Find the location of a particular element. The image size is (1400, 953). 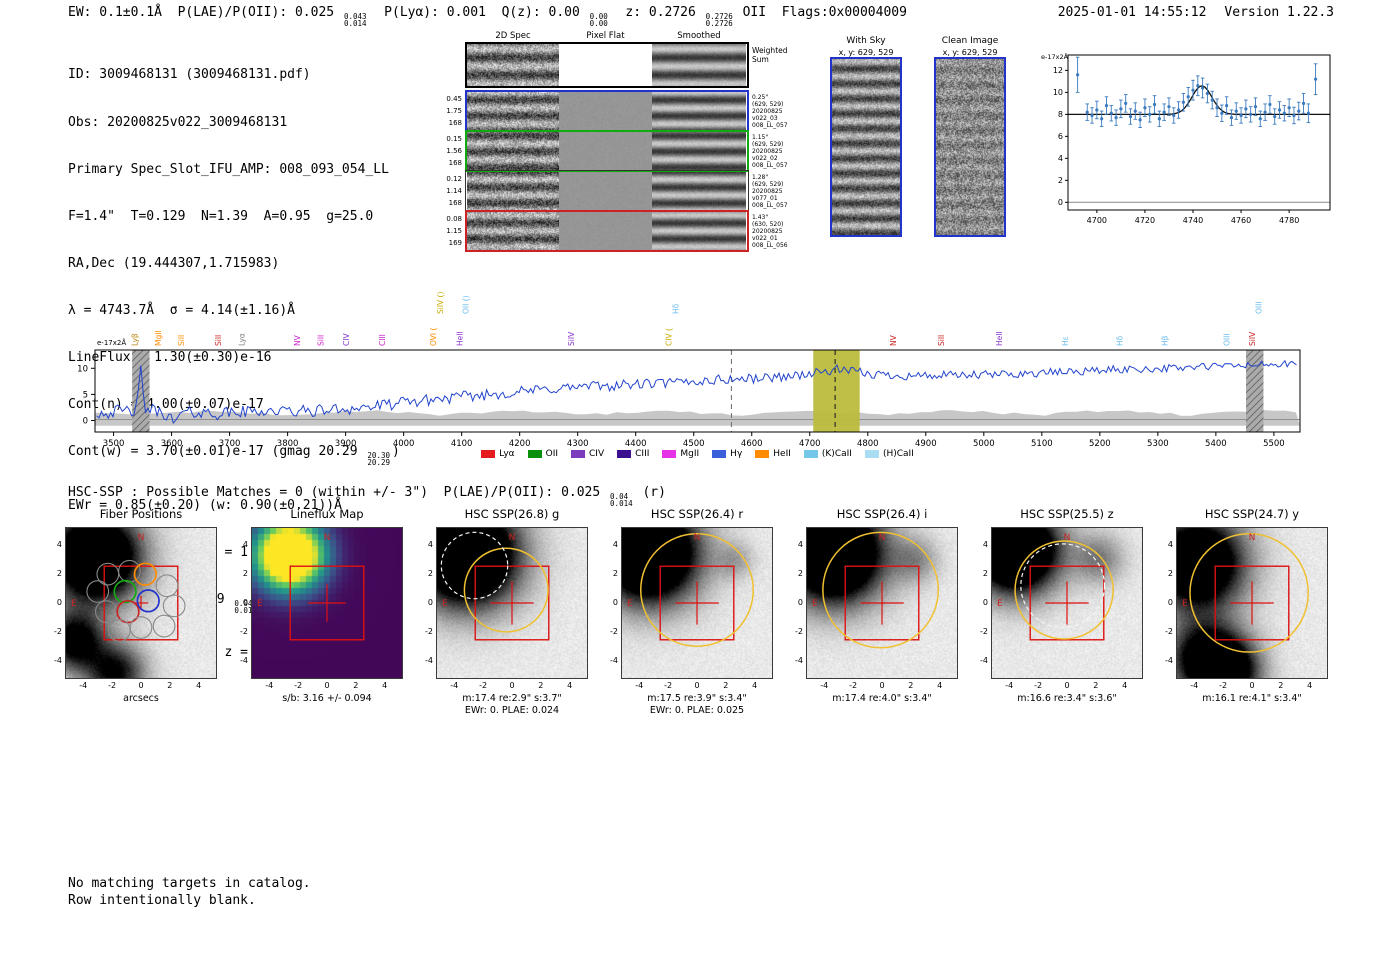

svg-text: 4200 is located at coordinates (520, 444).